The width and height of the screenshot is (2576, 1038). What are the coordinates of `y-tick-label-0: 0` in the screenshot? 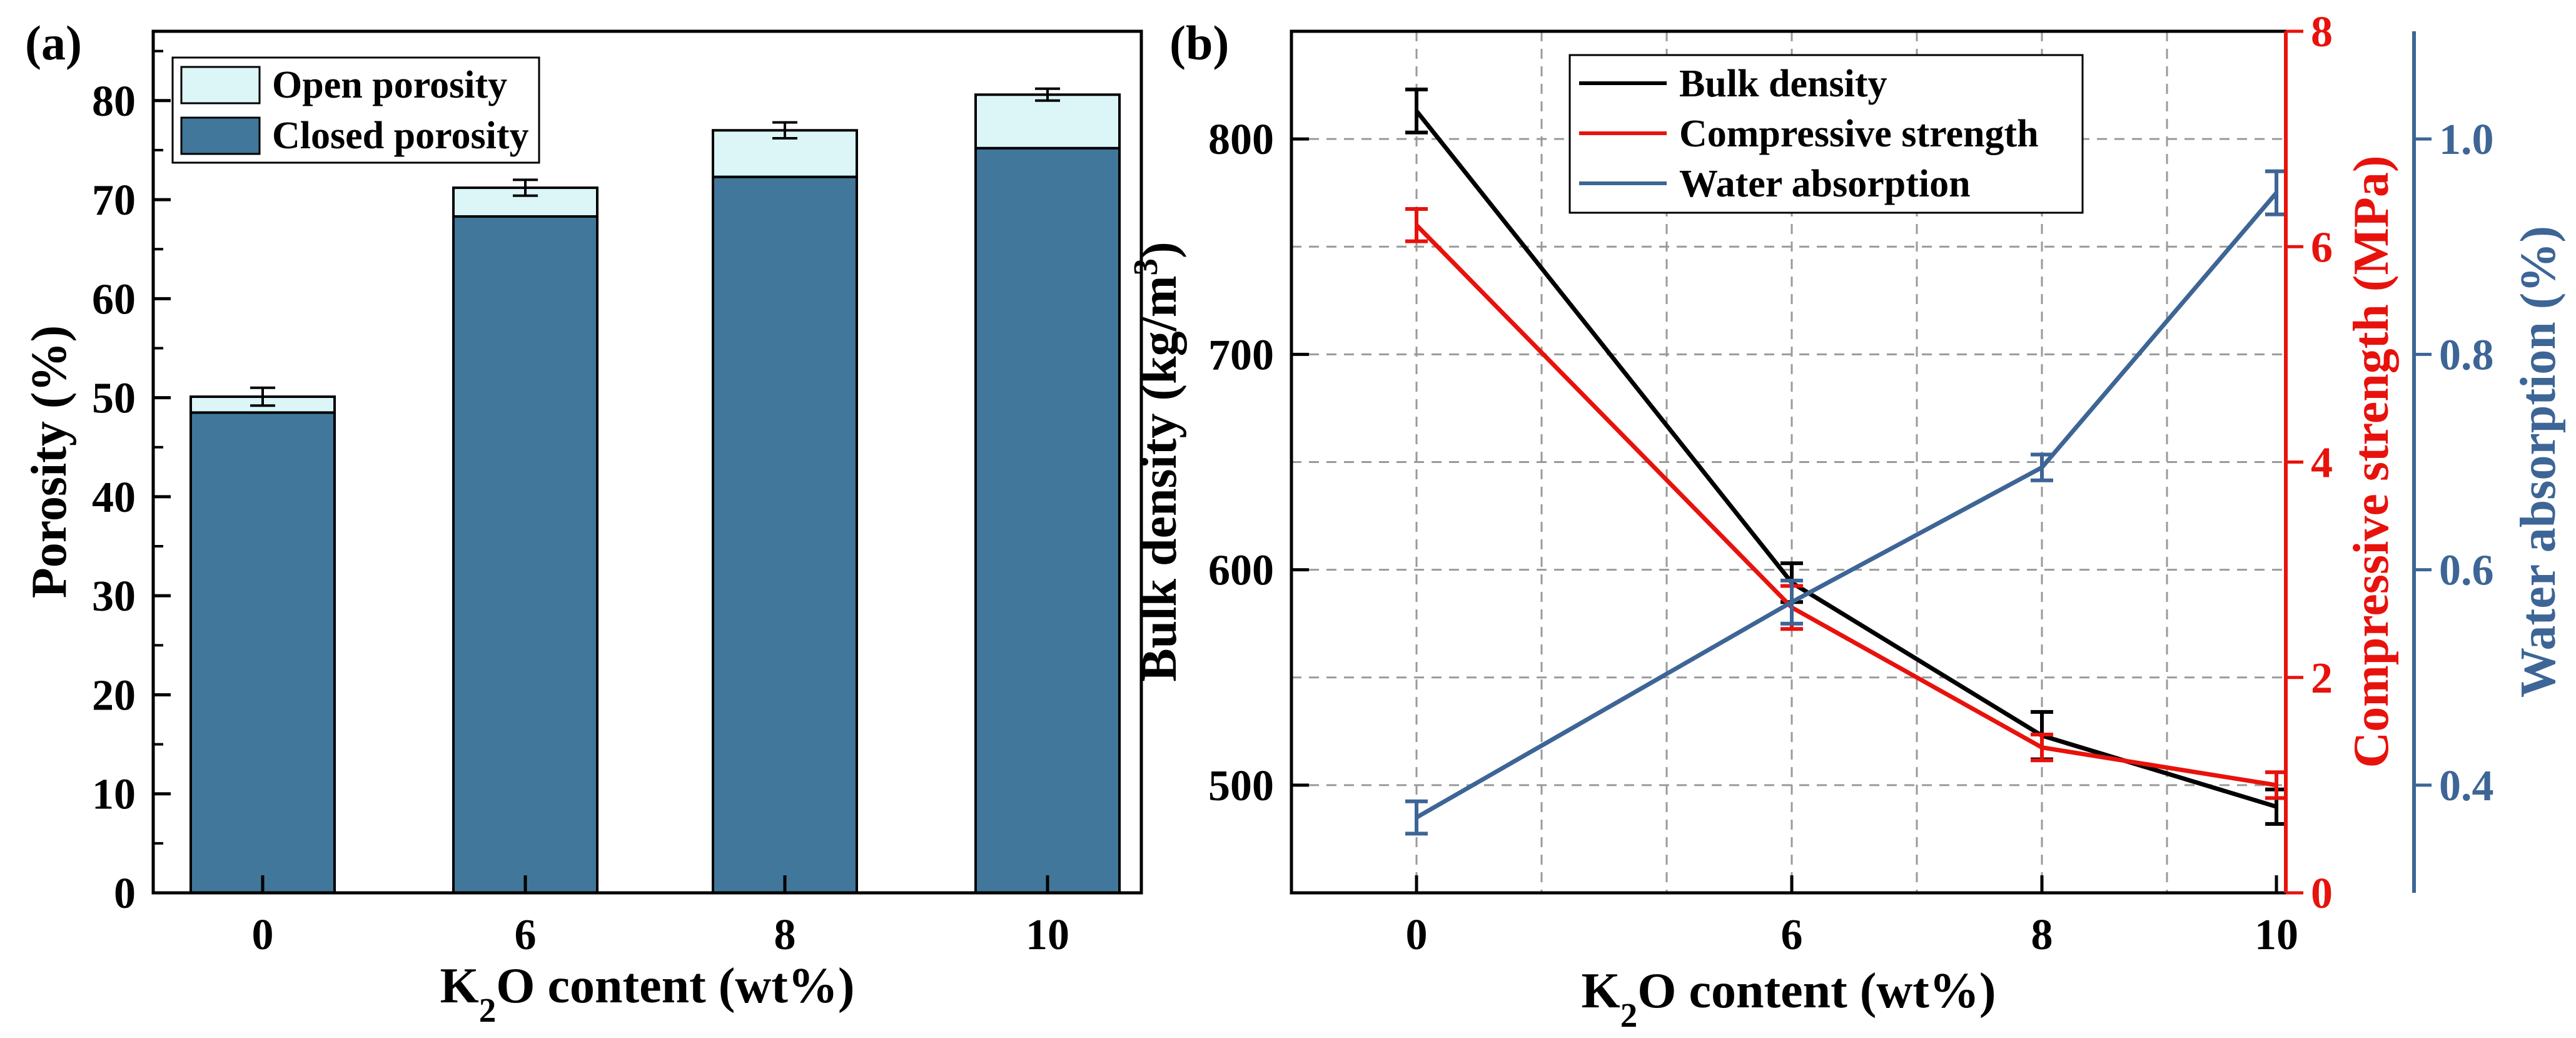 It's located at (125, 894).